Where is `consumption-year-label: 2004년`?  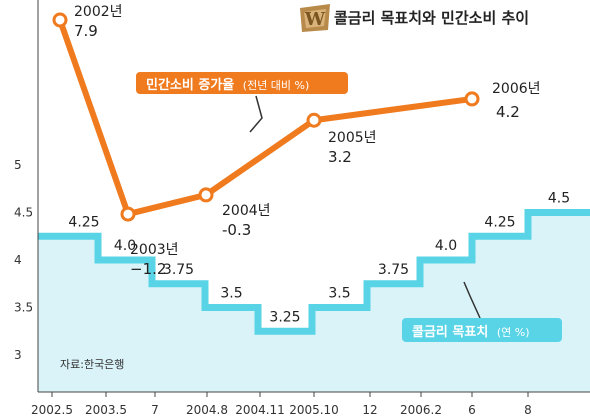
consumption-year-label: 2004년 is located at coordinates (246, 211).